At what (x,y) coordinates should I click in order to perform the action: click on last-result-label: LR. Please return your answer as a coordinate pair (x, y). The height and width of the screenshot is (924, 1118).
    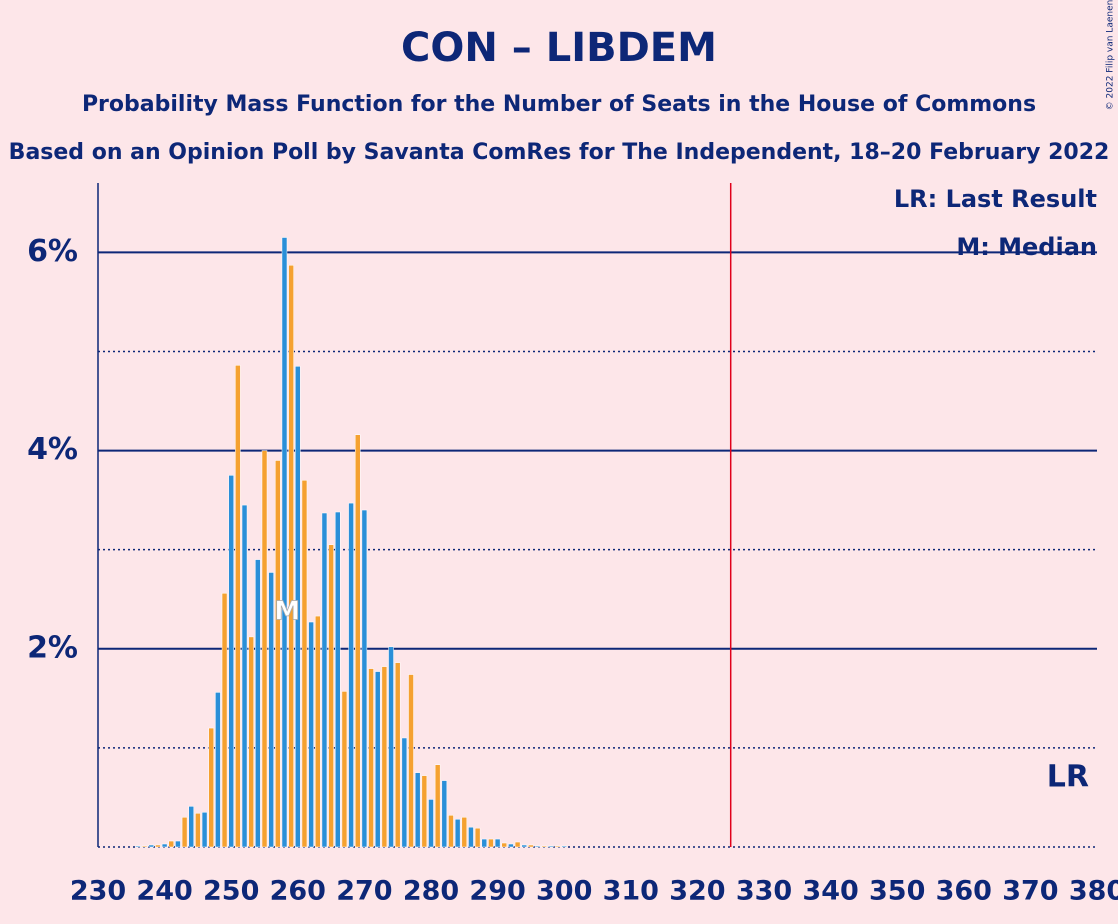
    Looking at the image, I should click on (1068, 777).